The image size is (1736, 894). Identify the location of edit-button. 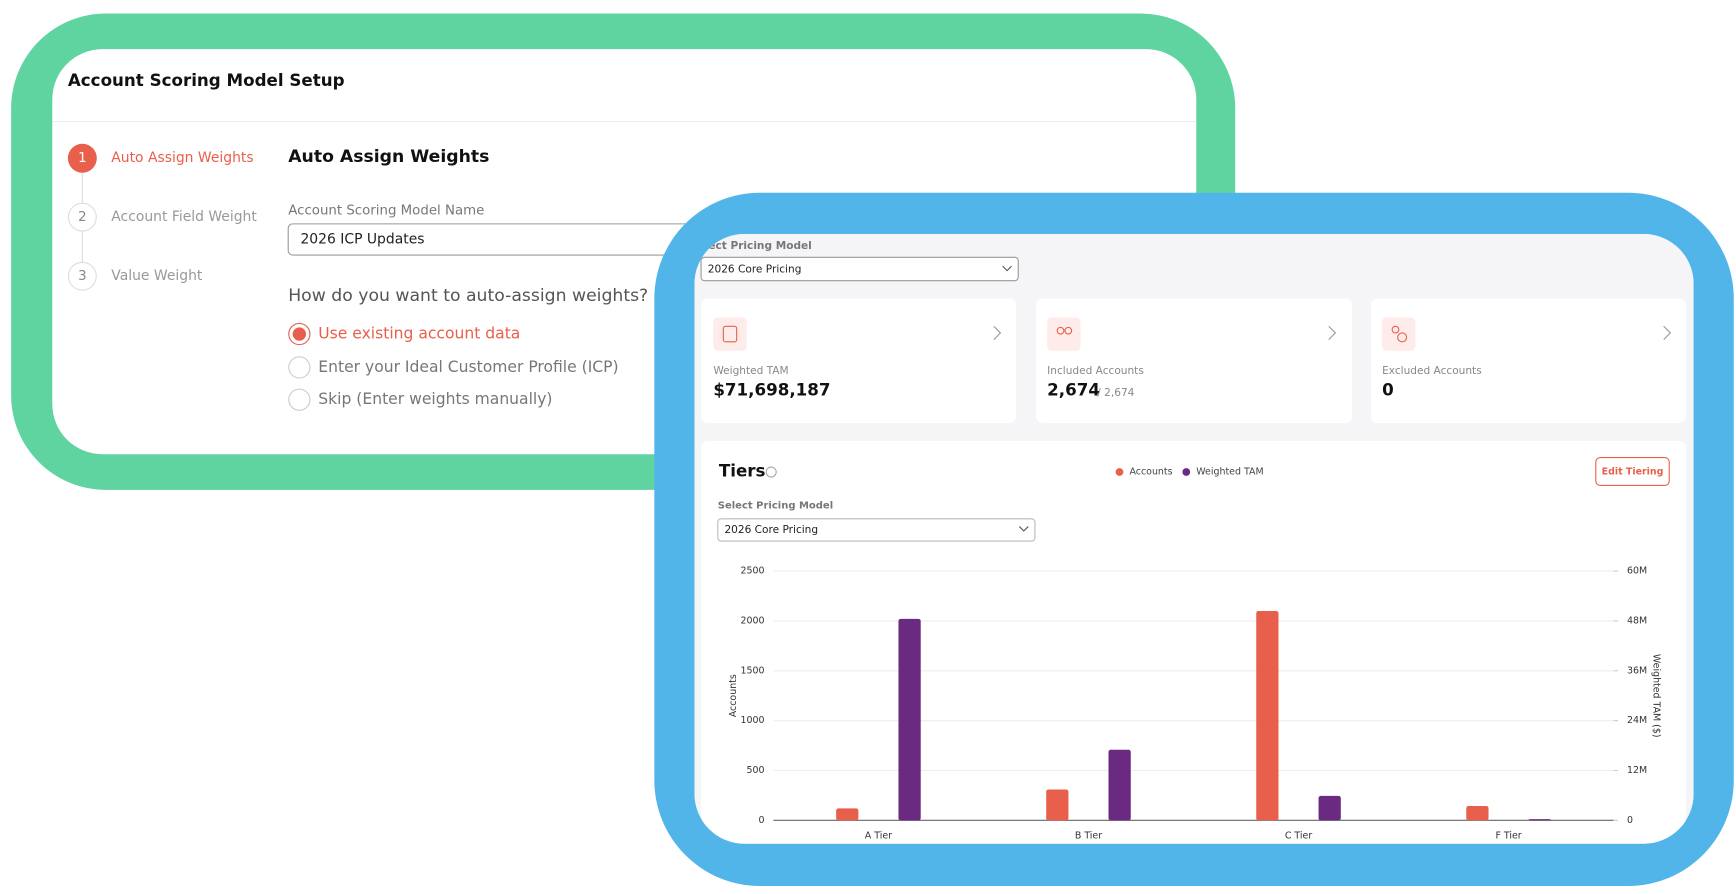
(1632, 471).